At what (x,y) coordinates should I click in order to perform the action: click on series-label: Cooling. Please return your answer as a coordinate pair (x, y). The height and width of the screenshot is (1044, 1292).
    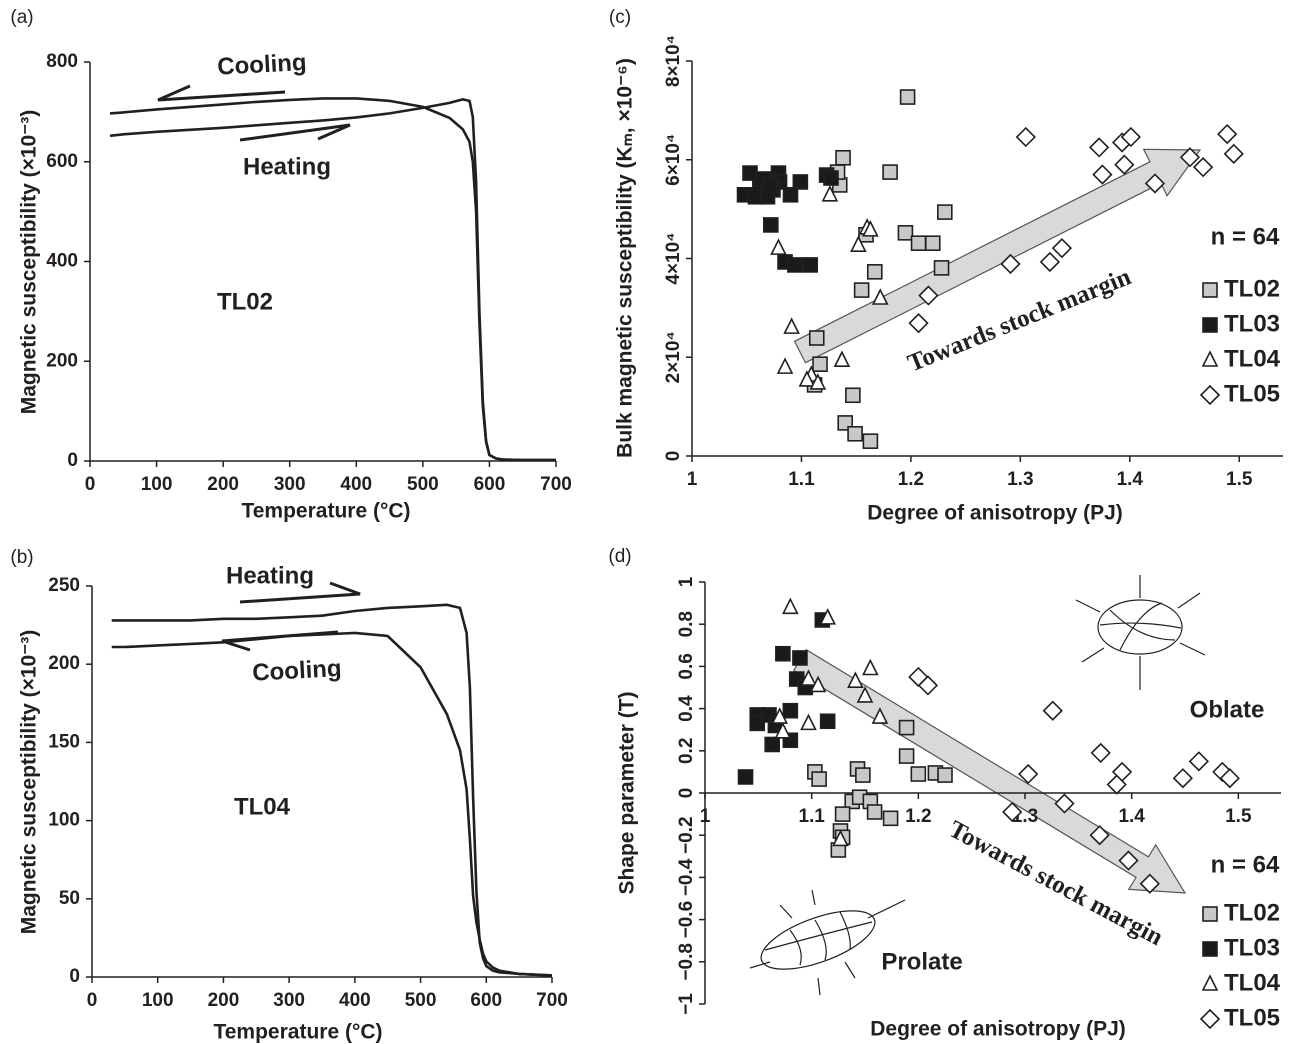
    Looking at the image, I should click on (262, 65).